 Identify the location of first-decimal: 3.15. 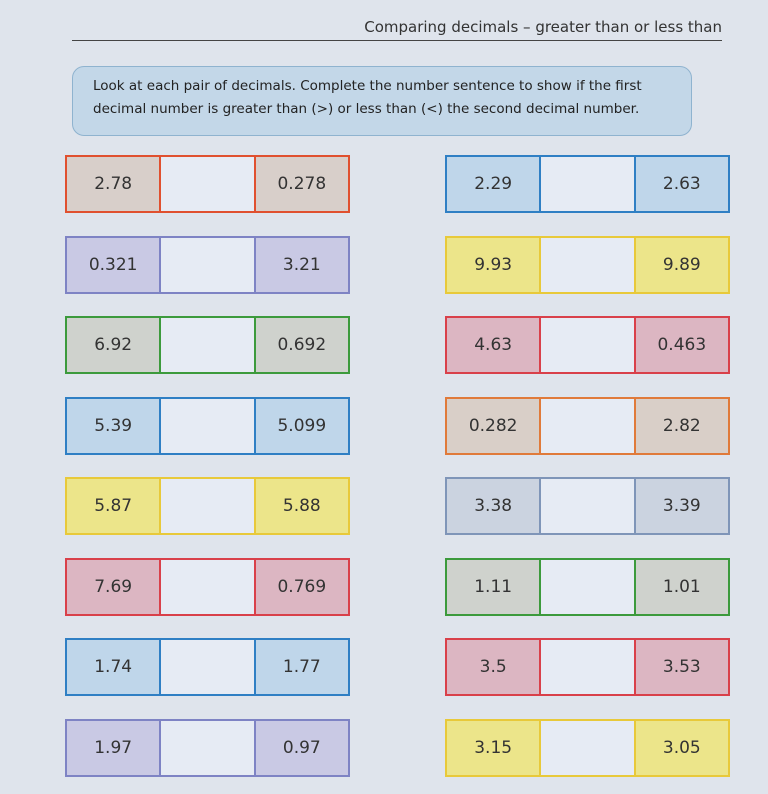
(493, 747).